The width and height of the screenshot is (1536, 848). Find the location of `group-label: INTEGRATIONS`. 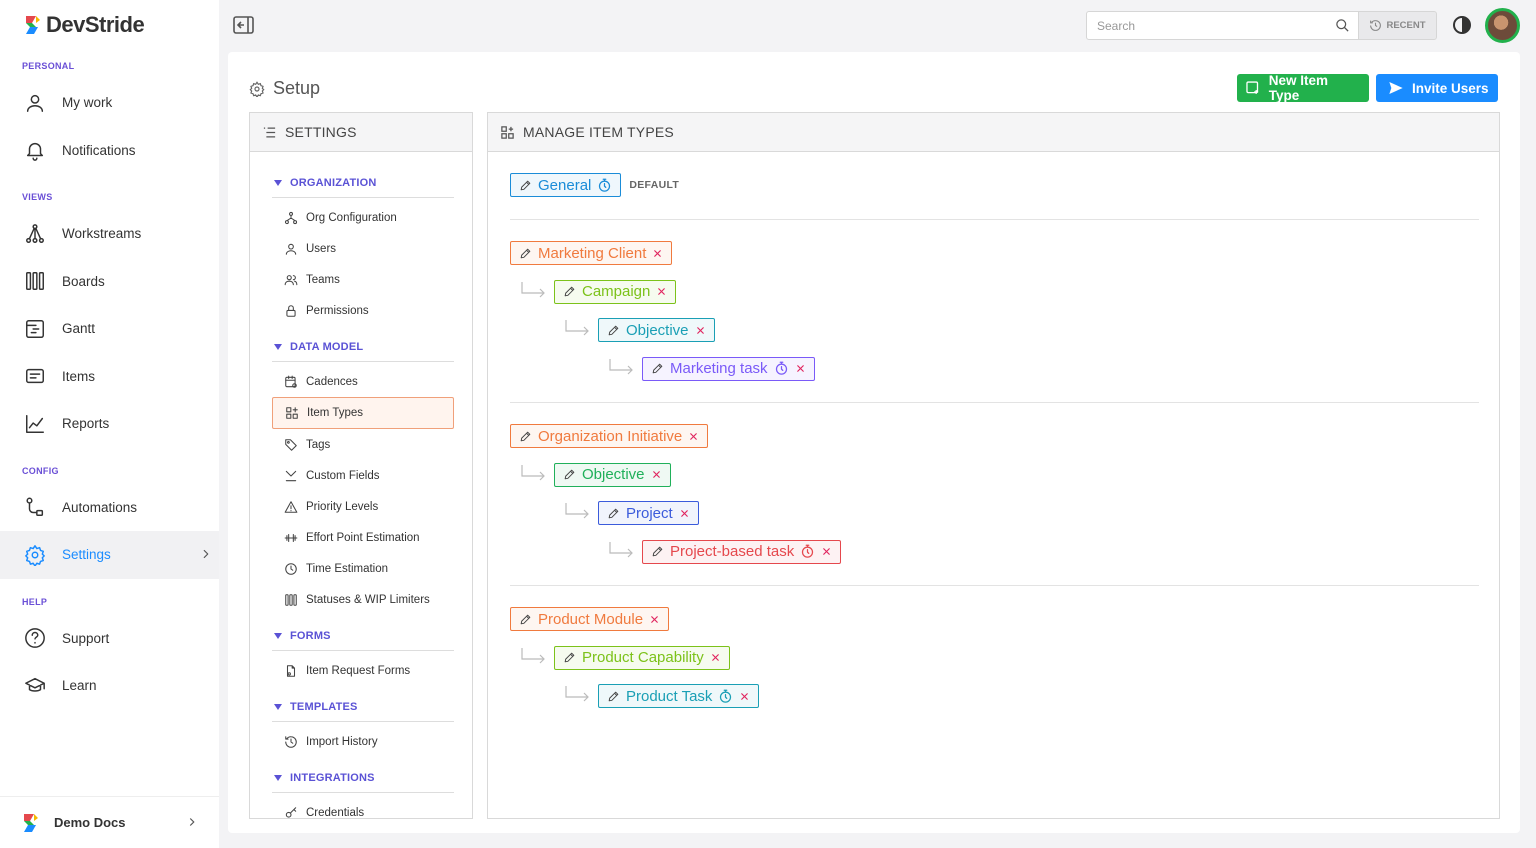

group-label: INTEGRATIONS is located at coordinates (332, 777).